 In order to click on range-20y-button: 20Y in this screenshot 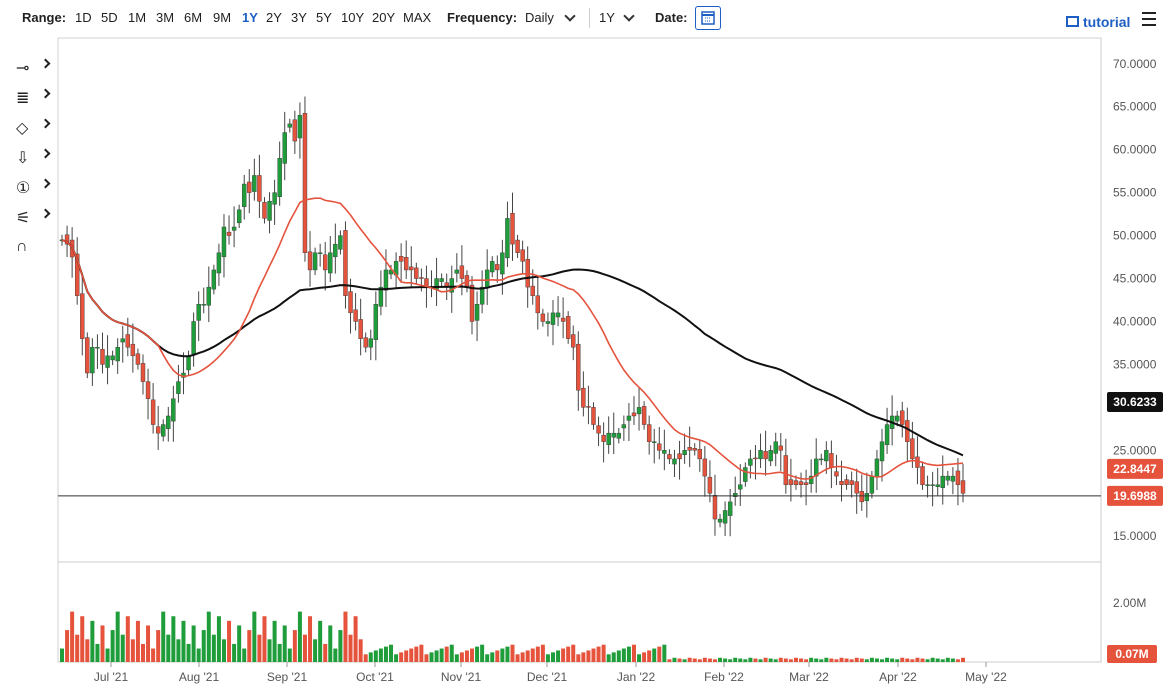, I will do `click(384, 17)`.